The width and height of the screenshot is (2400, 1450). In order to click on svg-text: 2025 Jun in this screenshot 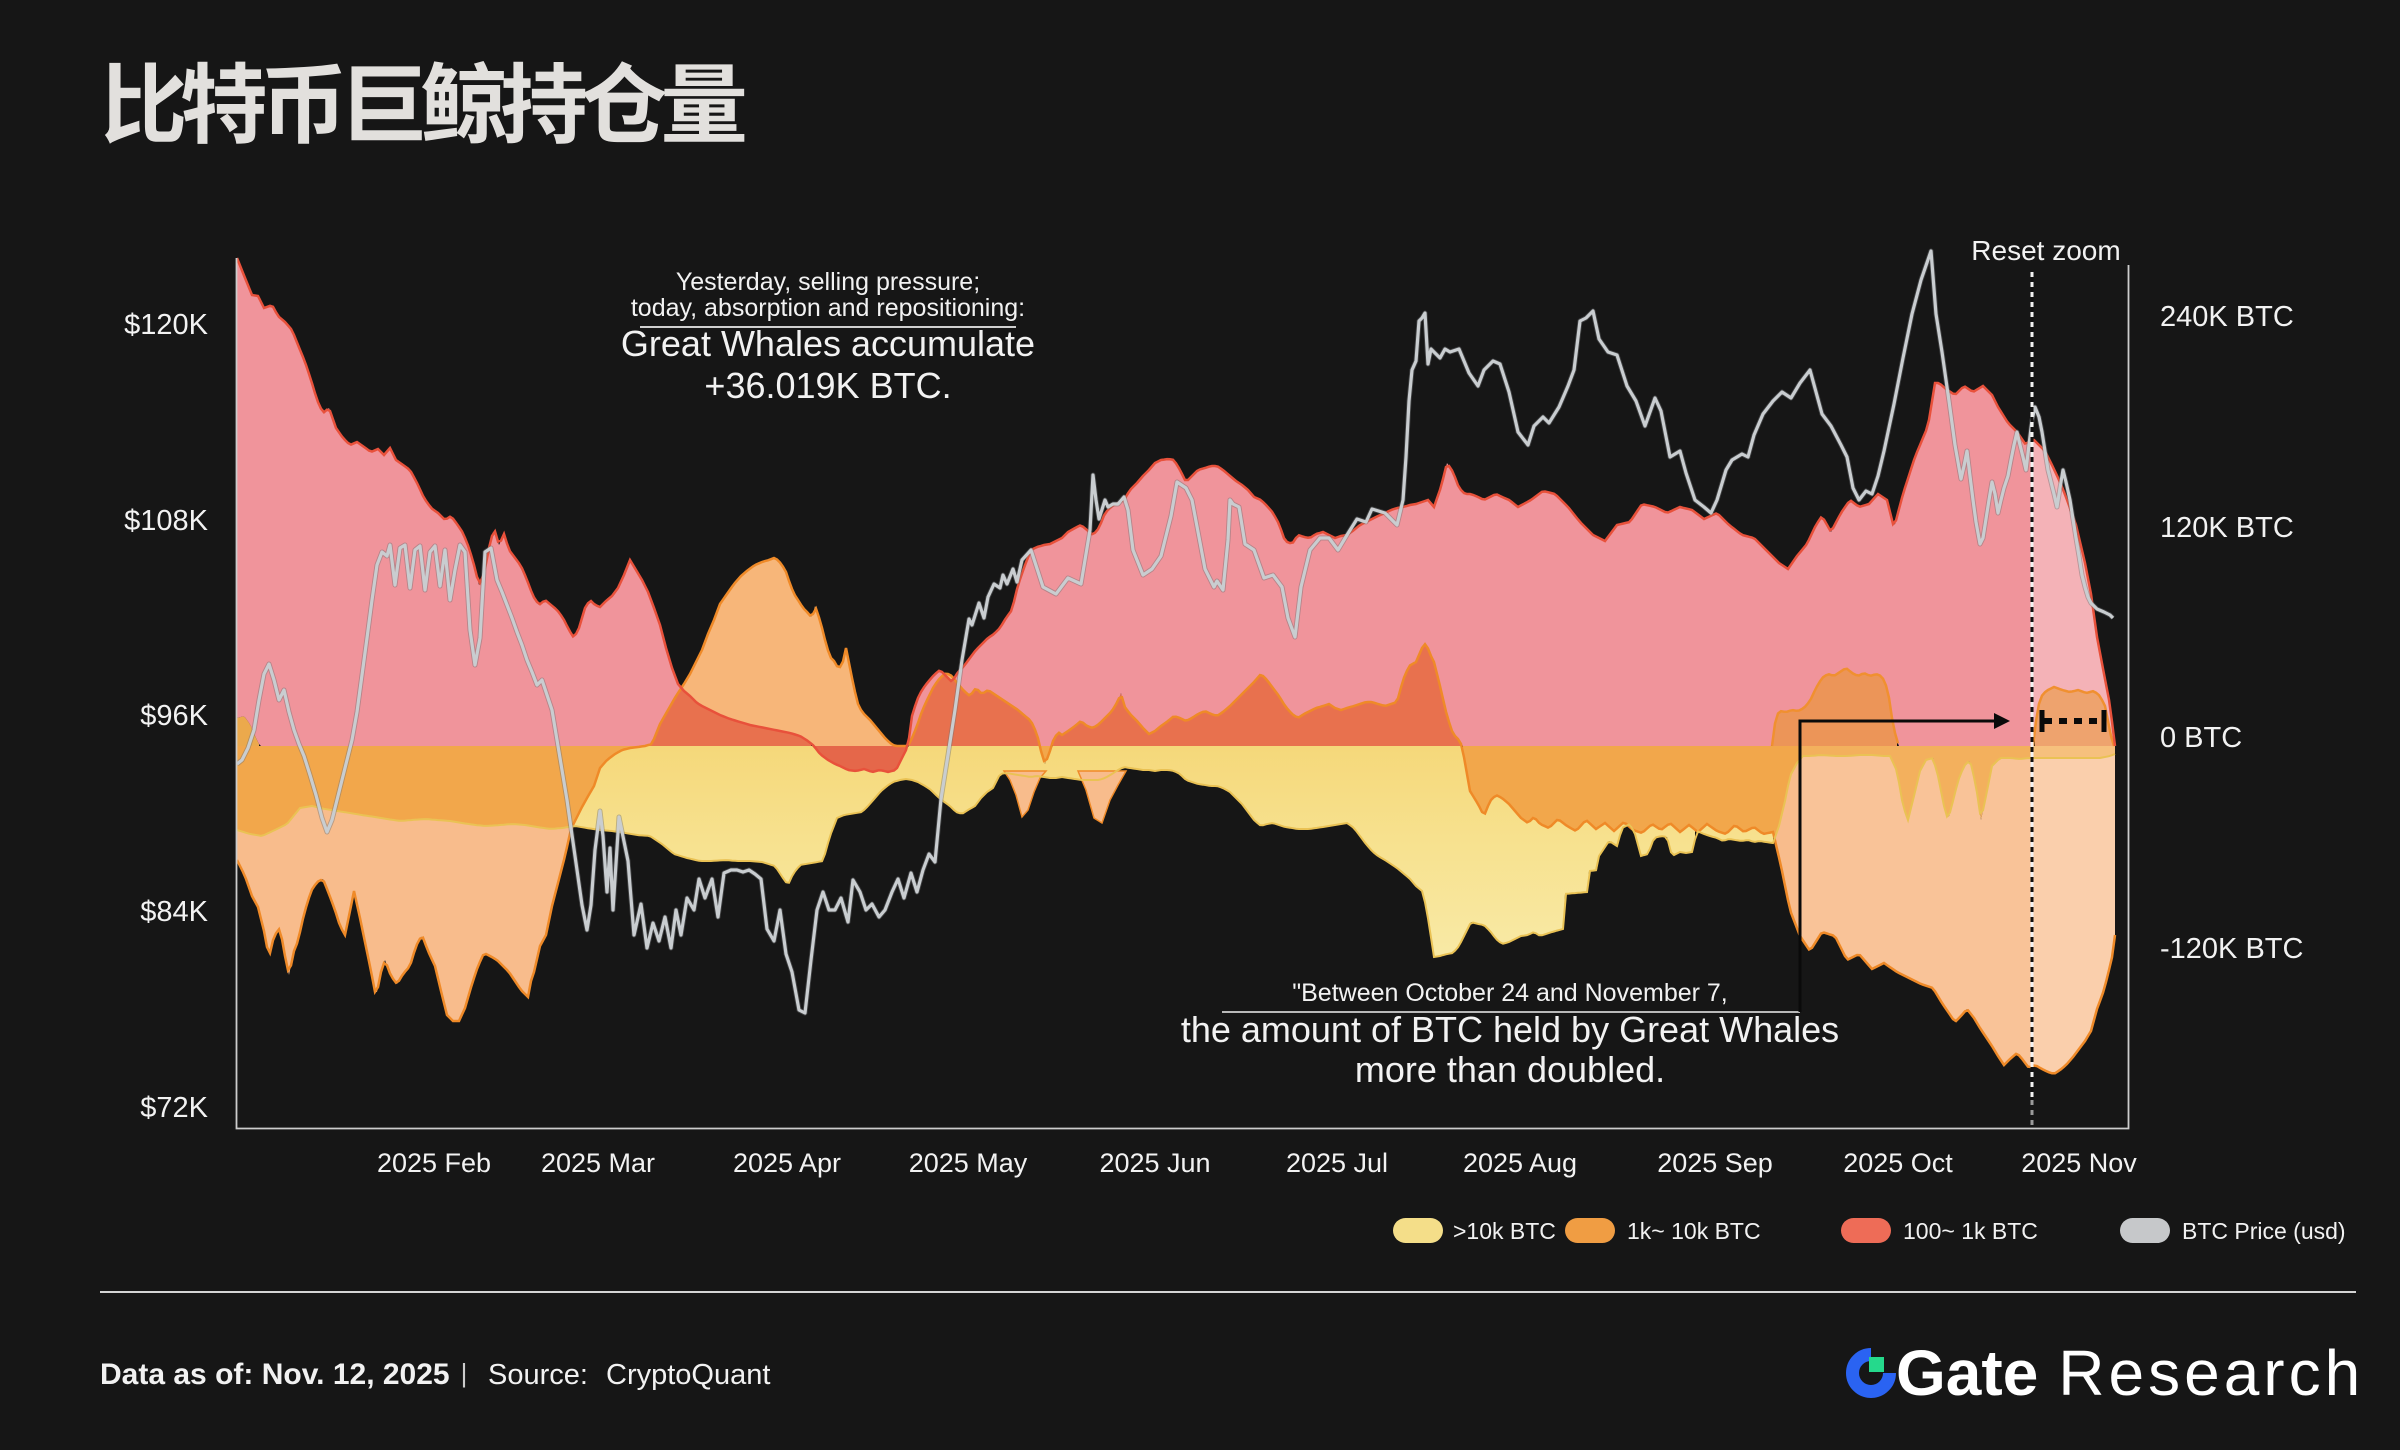, I will do `click(1154, 1163)`.